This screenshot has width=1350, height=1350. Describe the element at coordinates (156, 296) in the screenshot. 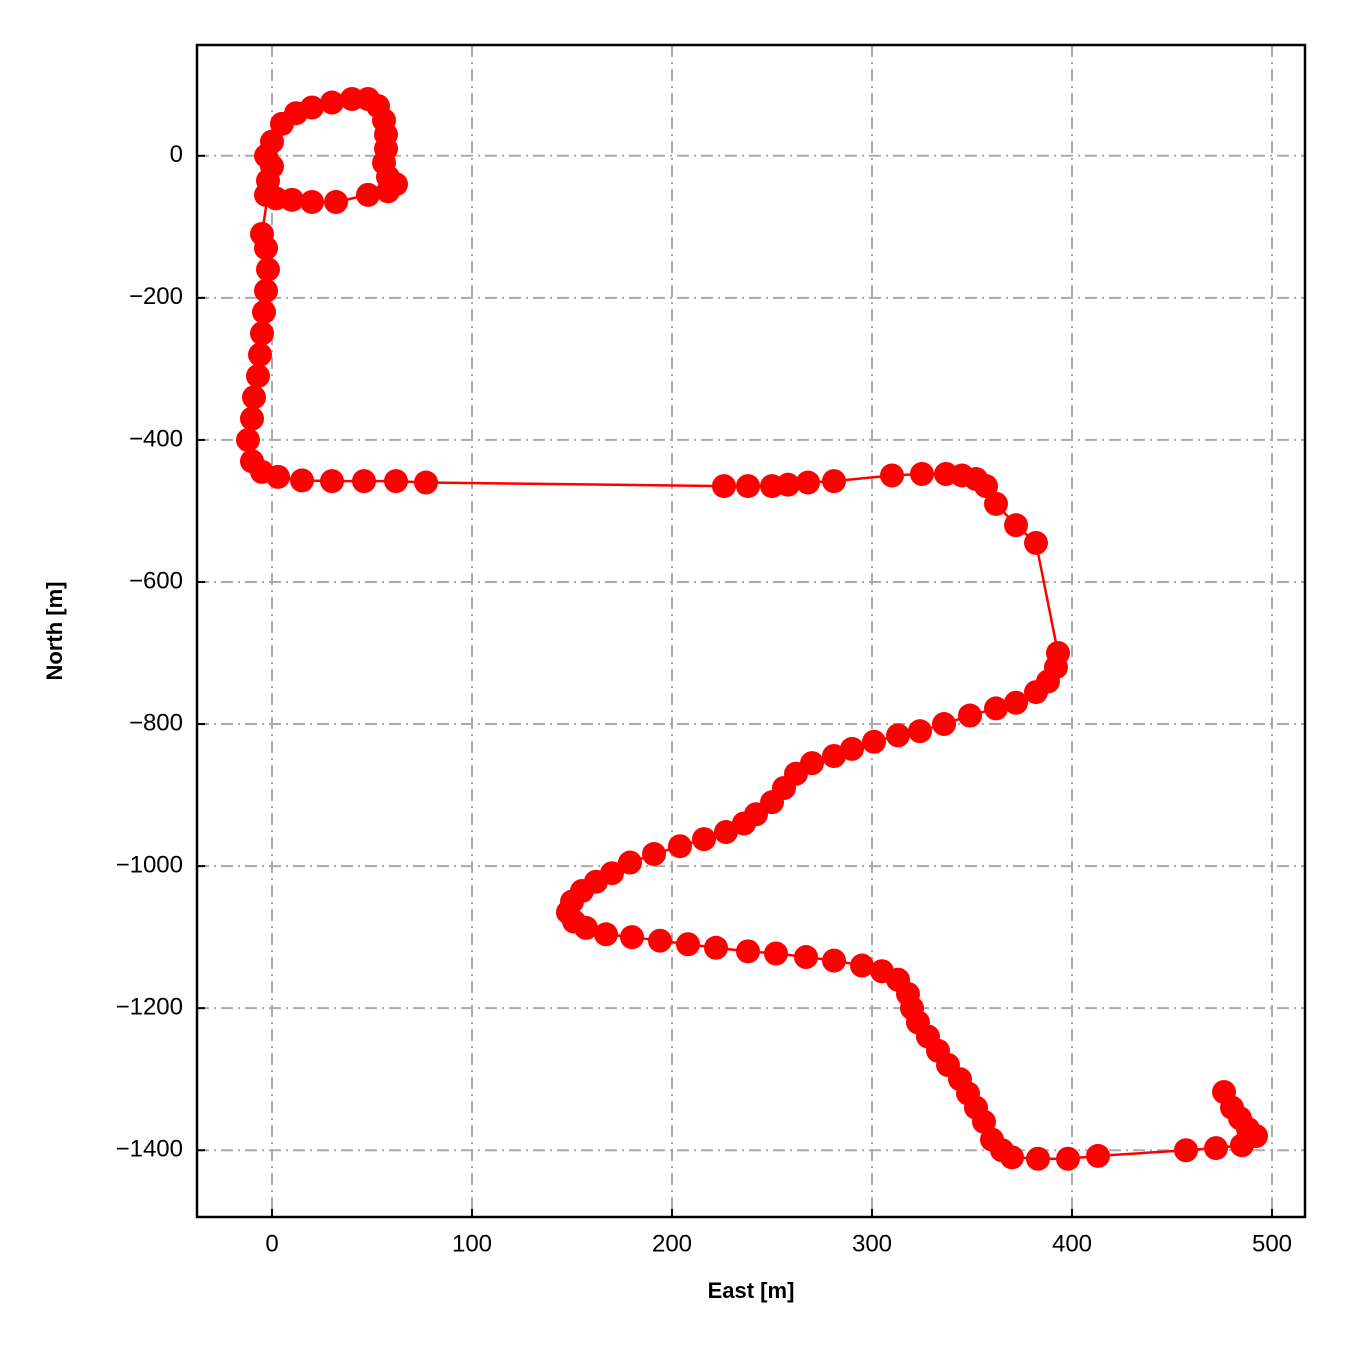

I see `y-tick-label: −200` at that location.